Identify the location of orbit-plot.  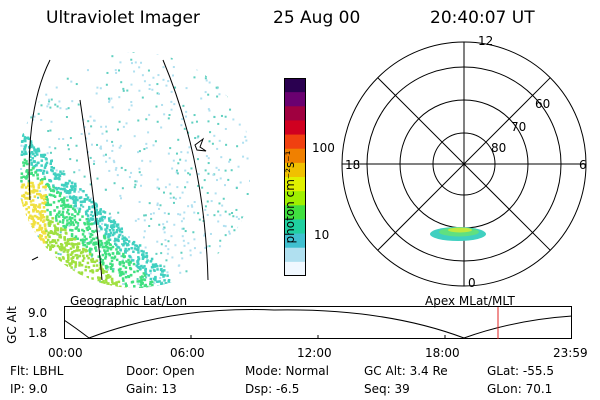
(318, 322).